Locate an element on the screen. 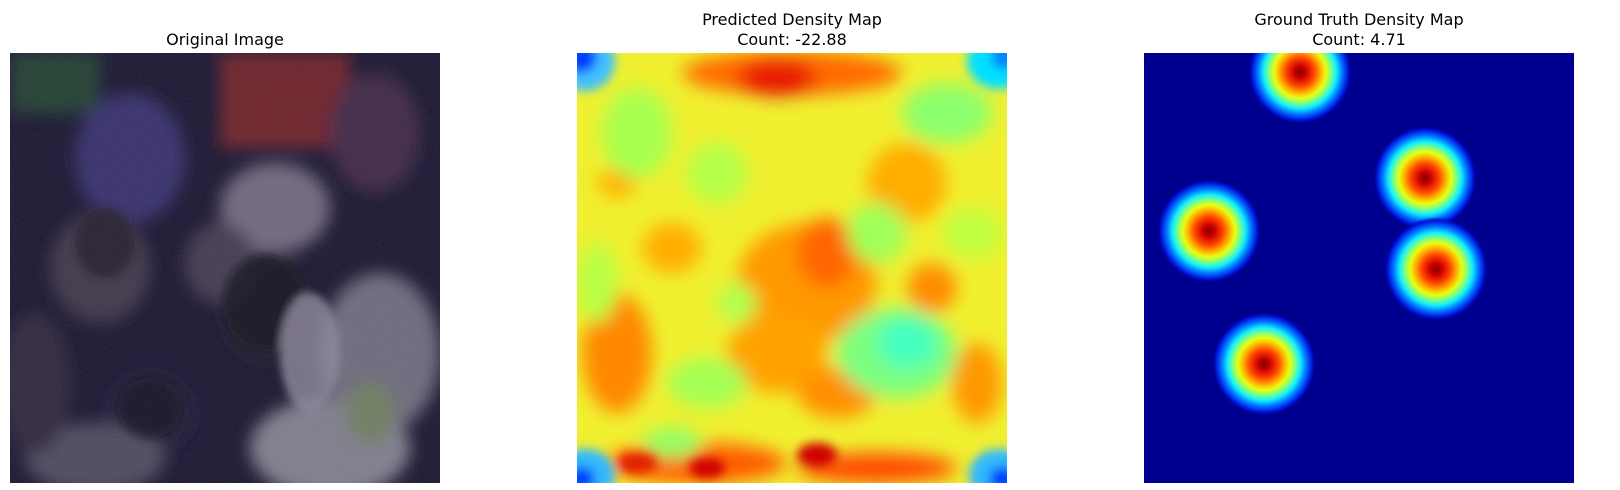  ground-truth-count-label: Count: 4.71 is located at coordinates (1359, 39).